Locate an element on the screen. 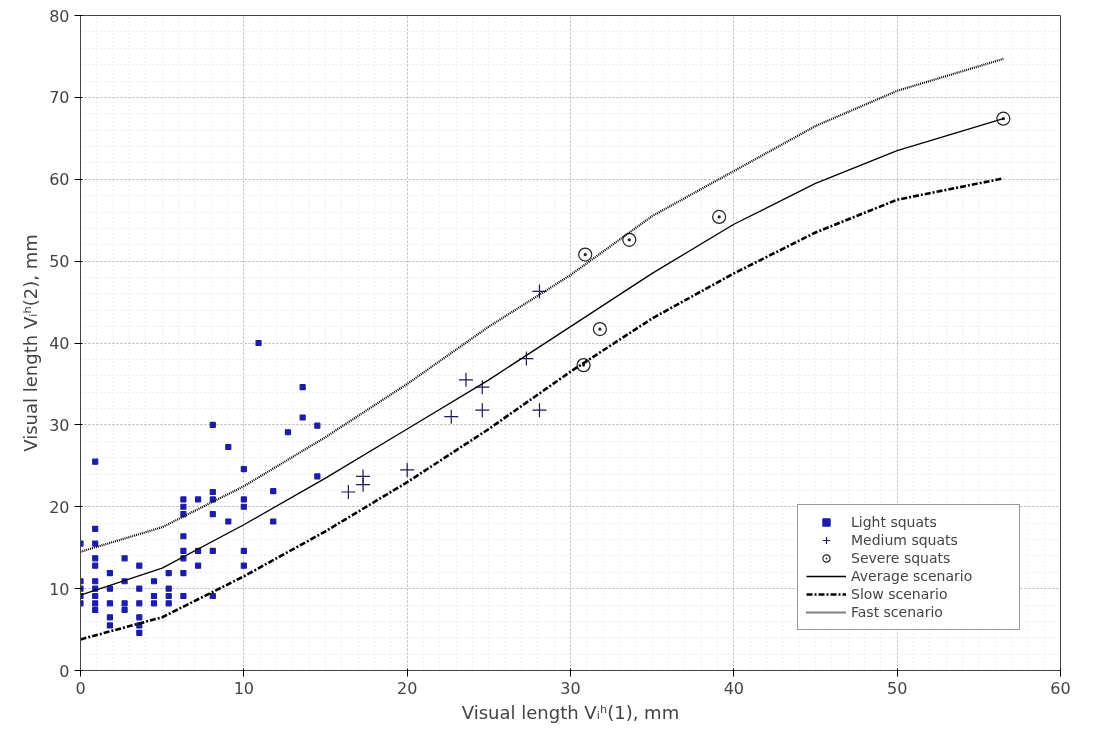  y-tick-label: 60 is located at coordinates (59, 180).